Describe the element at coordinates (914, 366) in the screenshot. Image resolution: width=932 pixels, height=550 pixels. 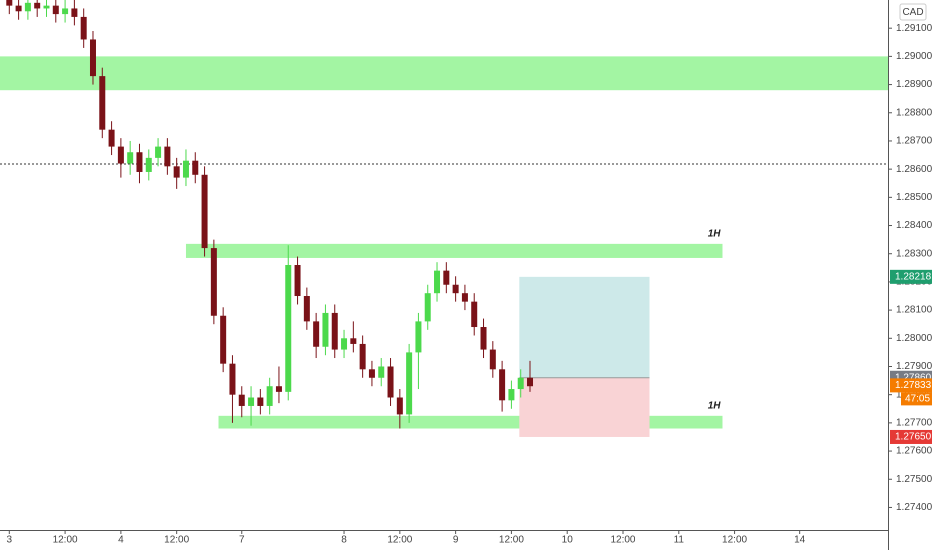
I see `y-tick-label: 1.27900` at that location.